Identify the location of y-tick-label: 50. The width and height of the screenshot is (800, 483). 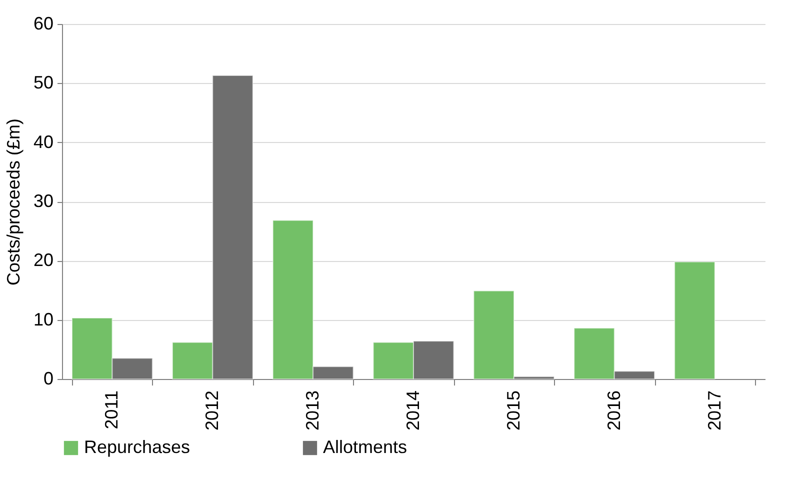
(43, 82).